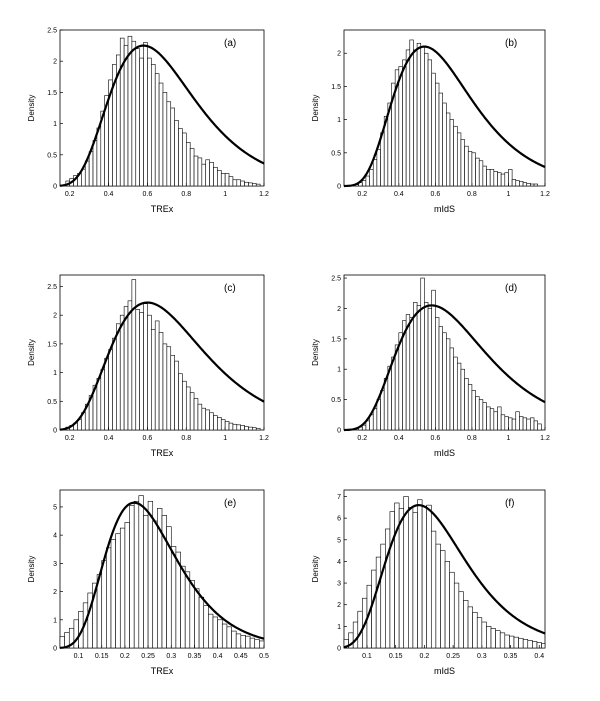  What do you see at coordinates (230, 43) in the screenshot?
I see `panel-label: (a)` at bounding box center [230, 43].